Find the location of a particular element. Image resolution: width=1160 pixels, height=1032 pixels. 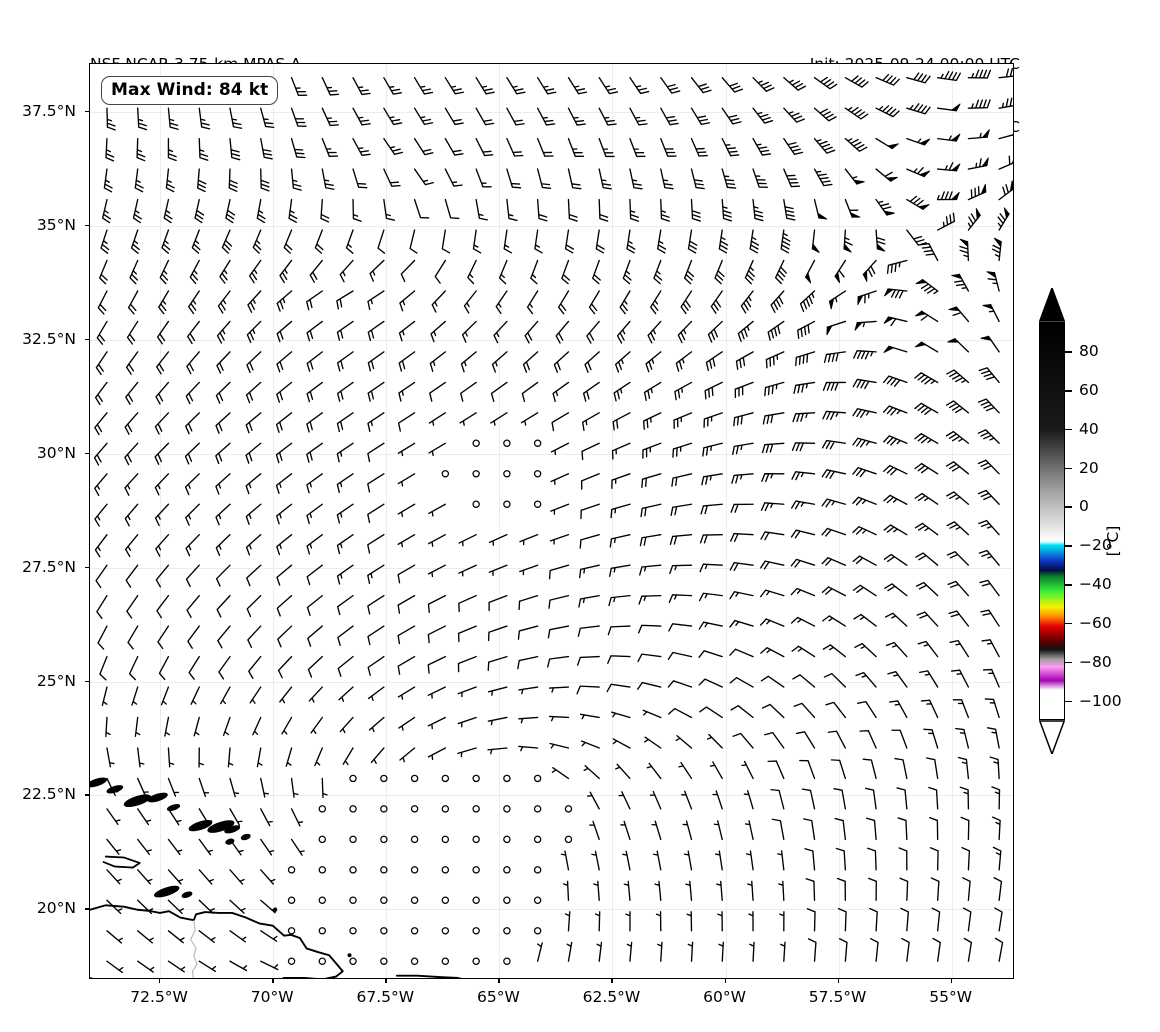

colorbar-tick-mark is located at coordinates (1068, 507).